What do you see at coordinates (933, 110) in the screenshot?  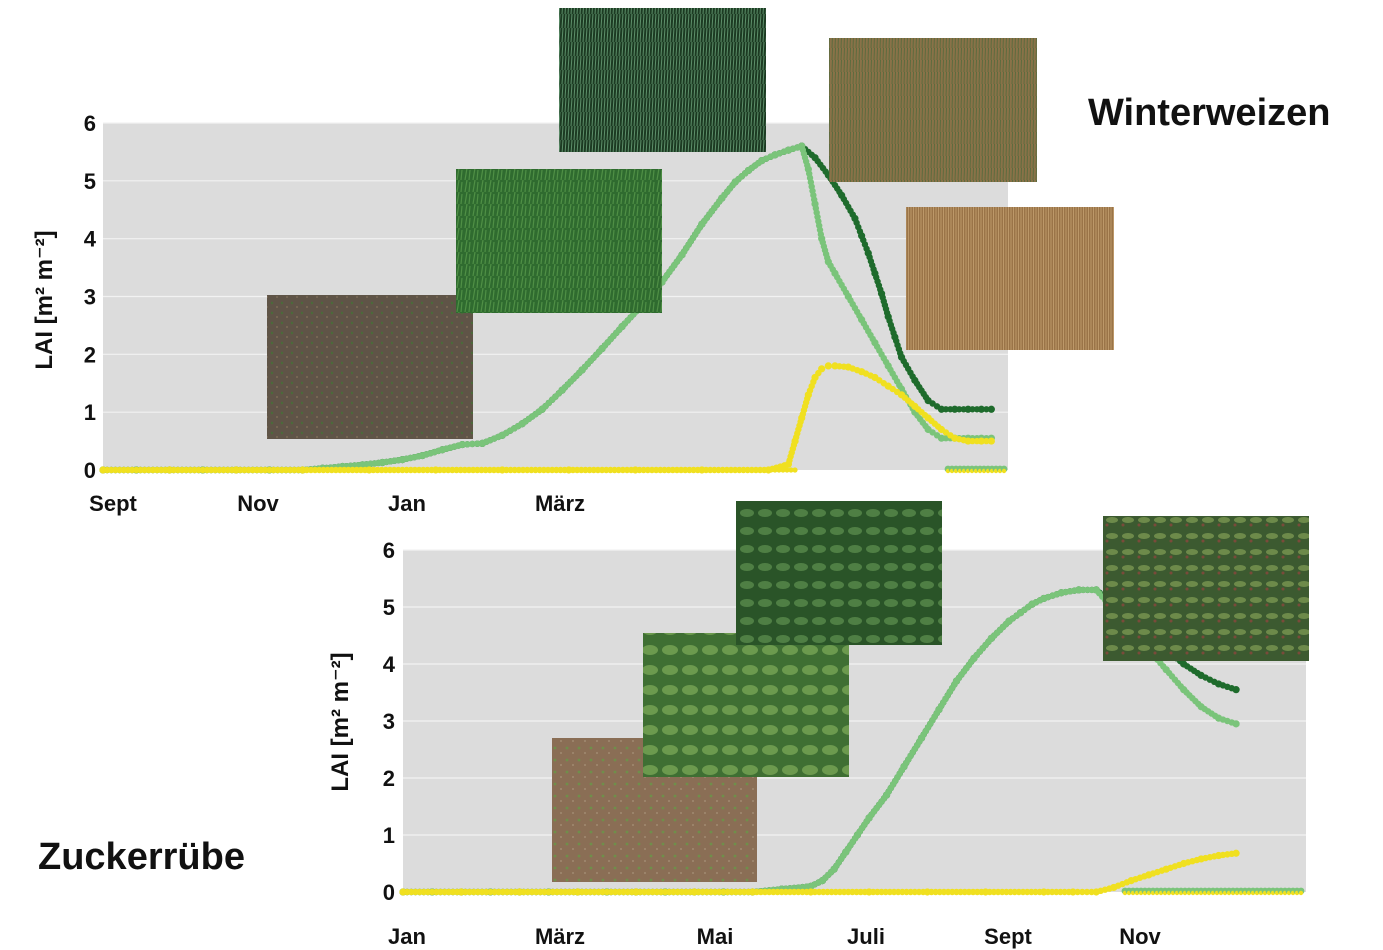 I see `photo-ripening-wheat` at bounding box center [933, 110].